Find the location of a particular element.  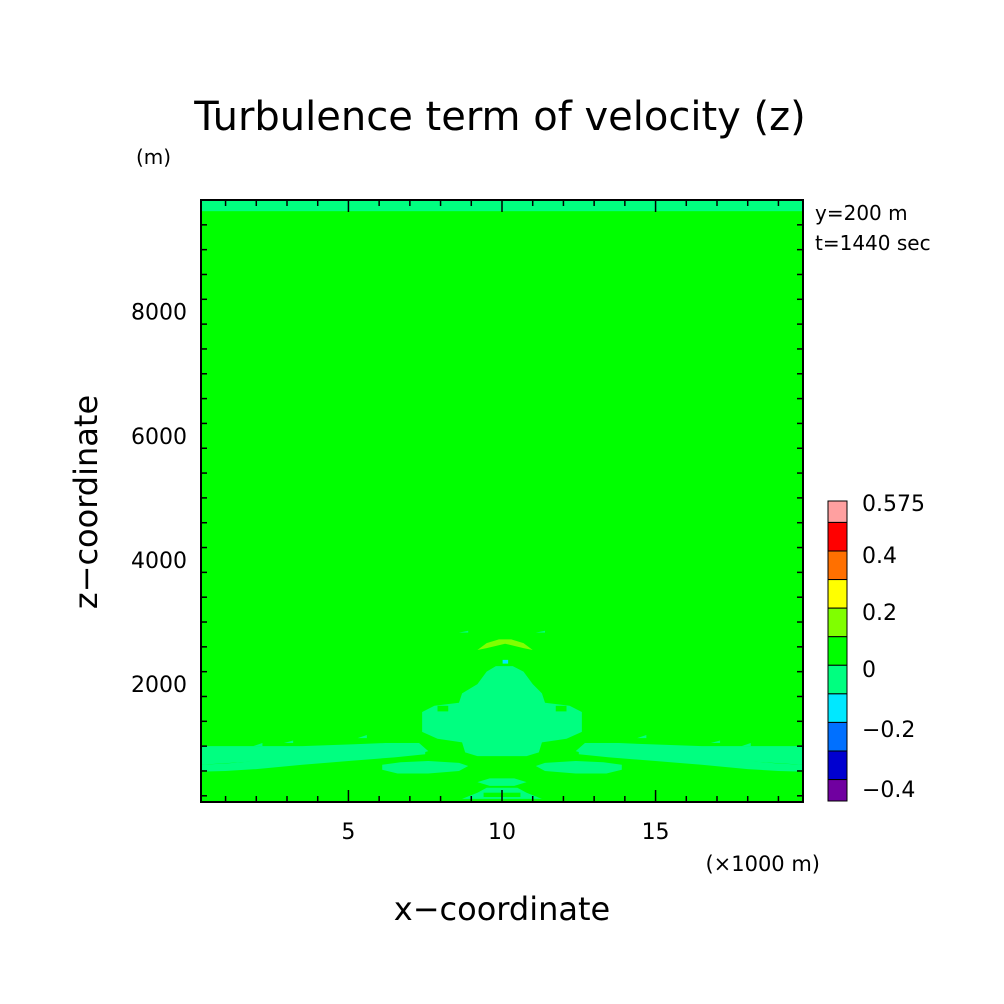

y-tick-label: 6000 is located at coordinates (159, 437).